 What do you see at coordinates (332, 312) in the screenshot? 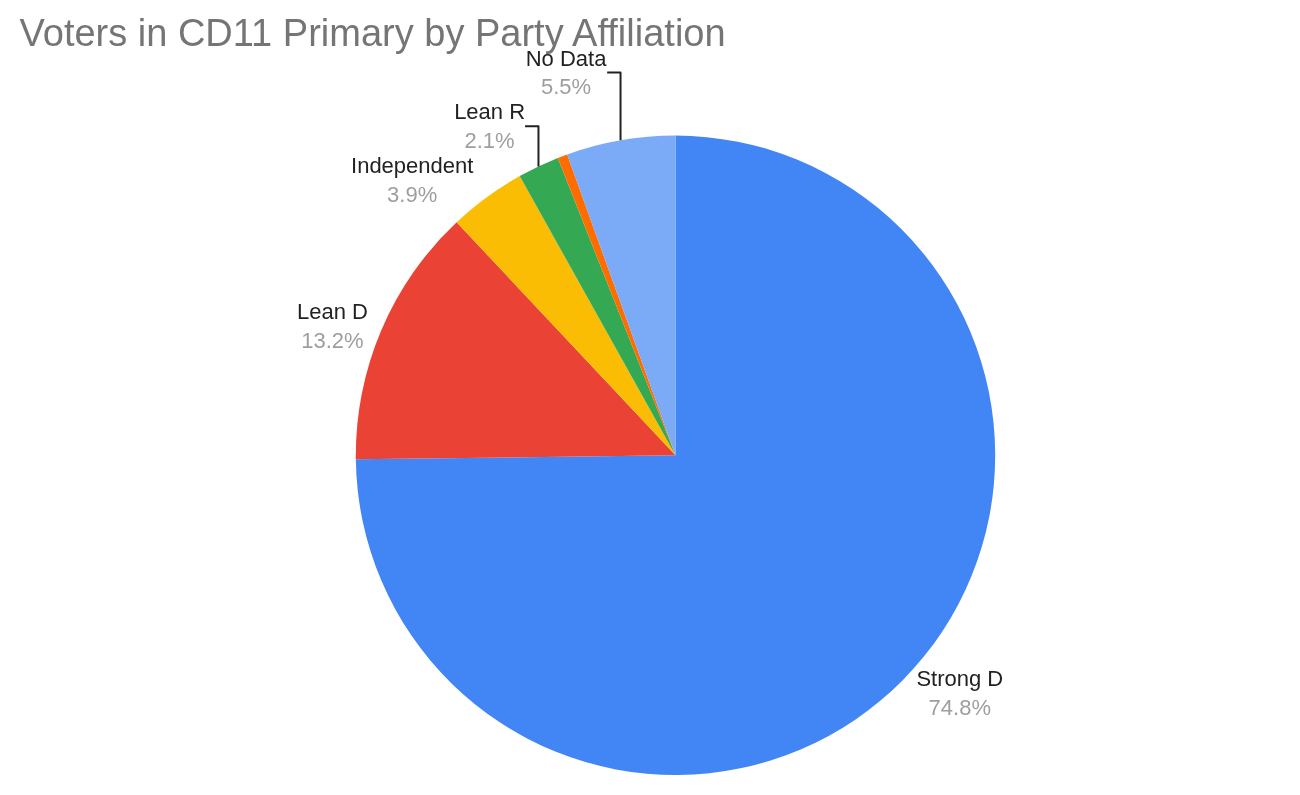
I see `slice-label: Lean D` at bounding box center [332, 312].